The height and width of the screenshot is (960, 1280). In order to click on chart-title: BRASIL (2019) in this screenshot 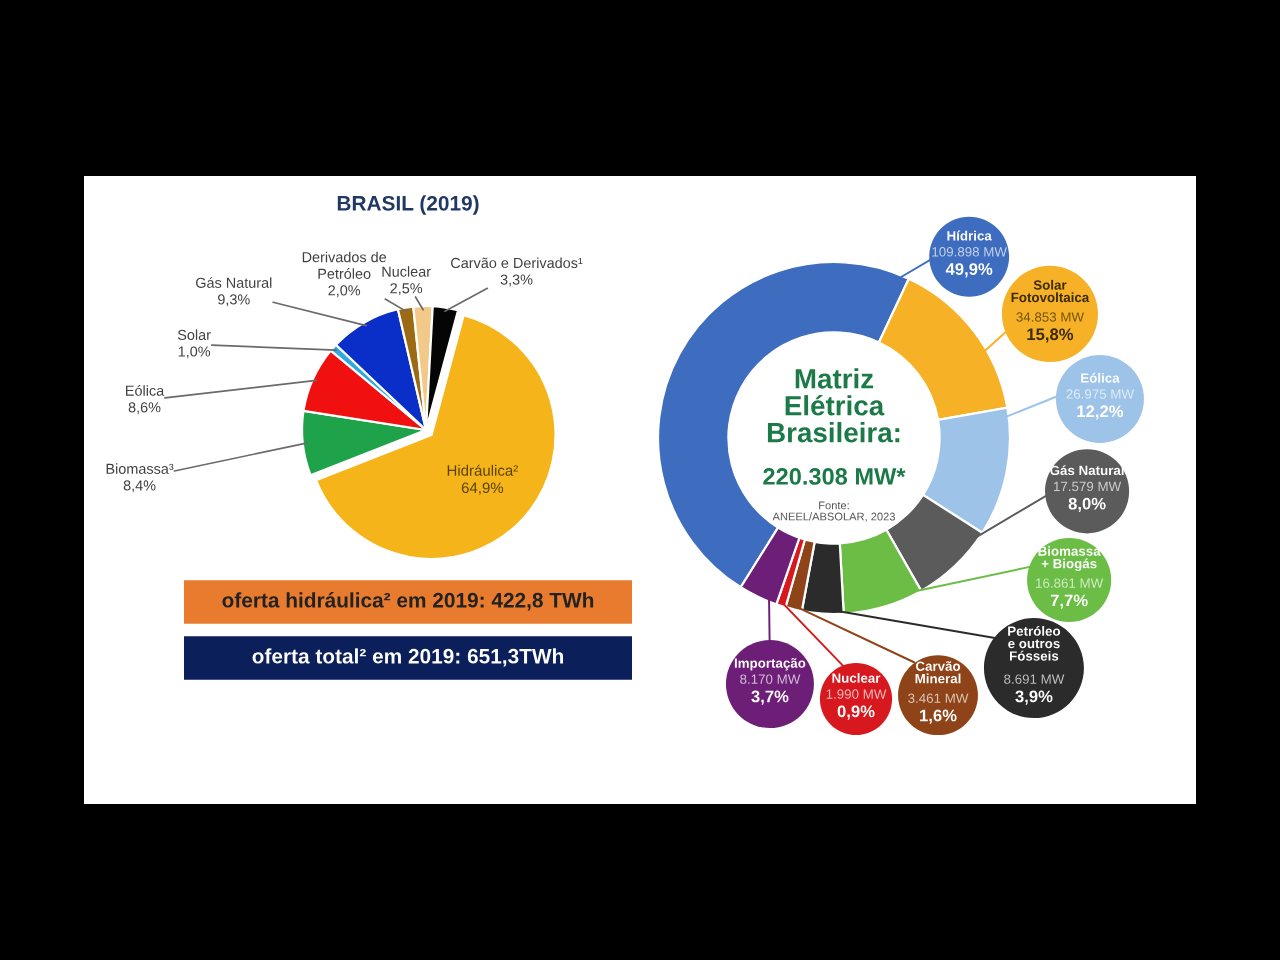, I will do `click(408, 205)`.